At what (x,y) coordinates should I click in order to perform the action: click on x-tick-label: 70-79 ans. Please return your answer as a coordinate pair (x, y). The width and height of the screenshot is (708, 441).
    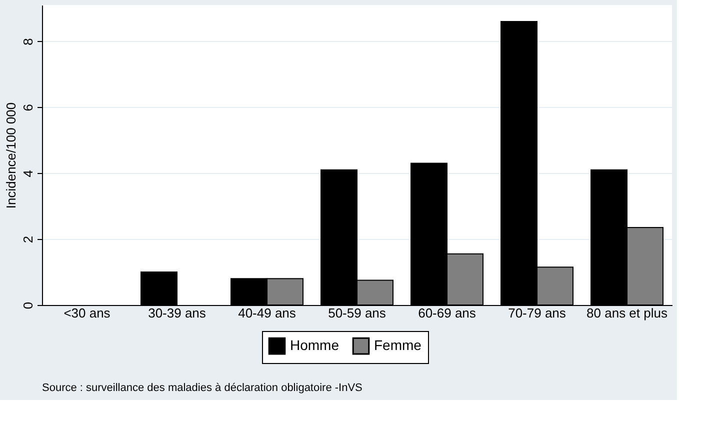
    Looking at the image, I should click on (537, 313).